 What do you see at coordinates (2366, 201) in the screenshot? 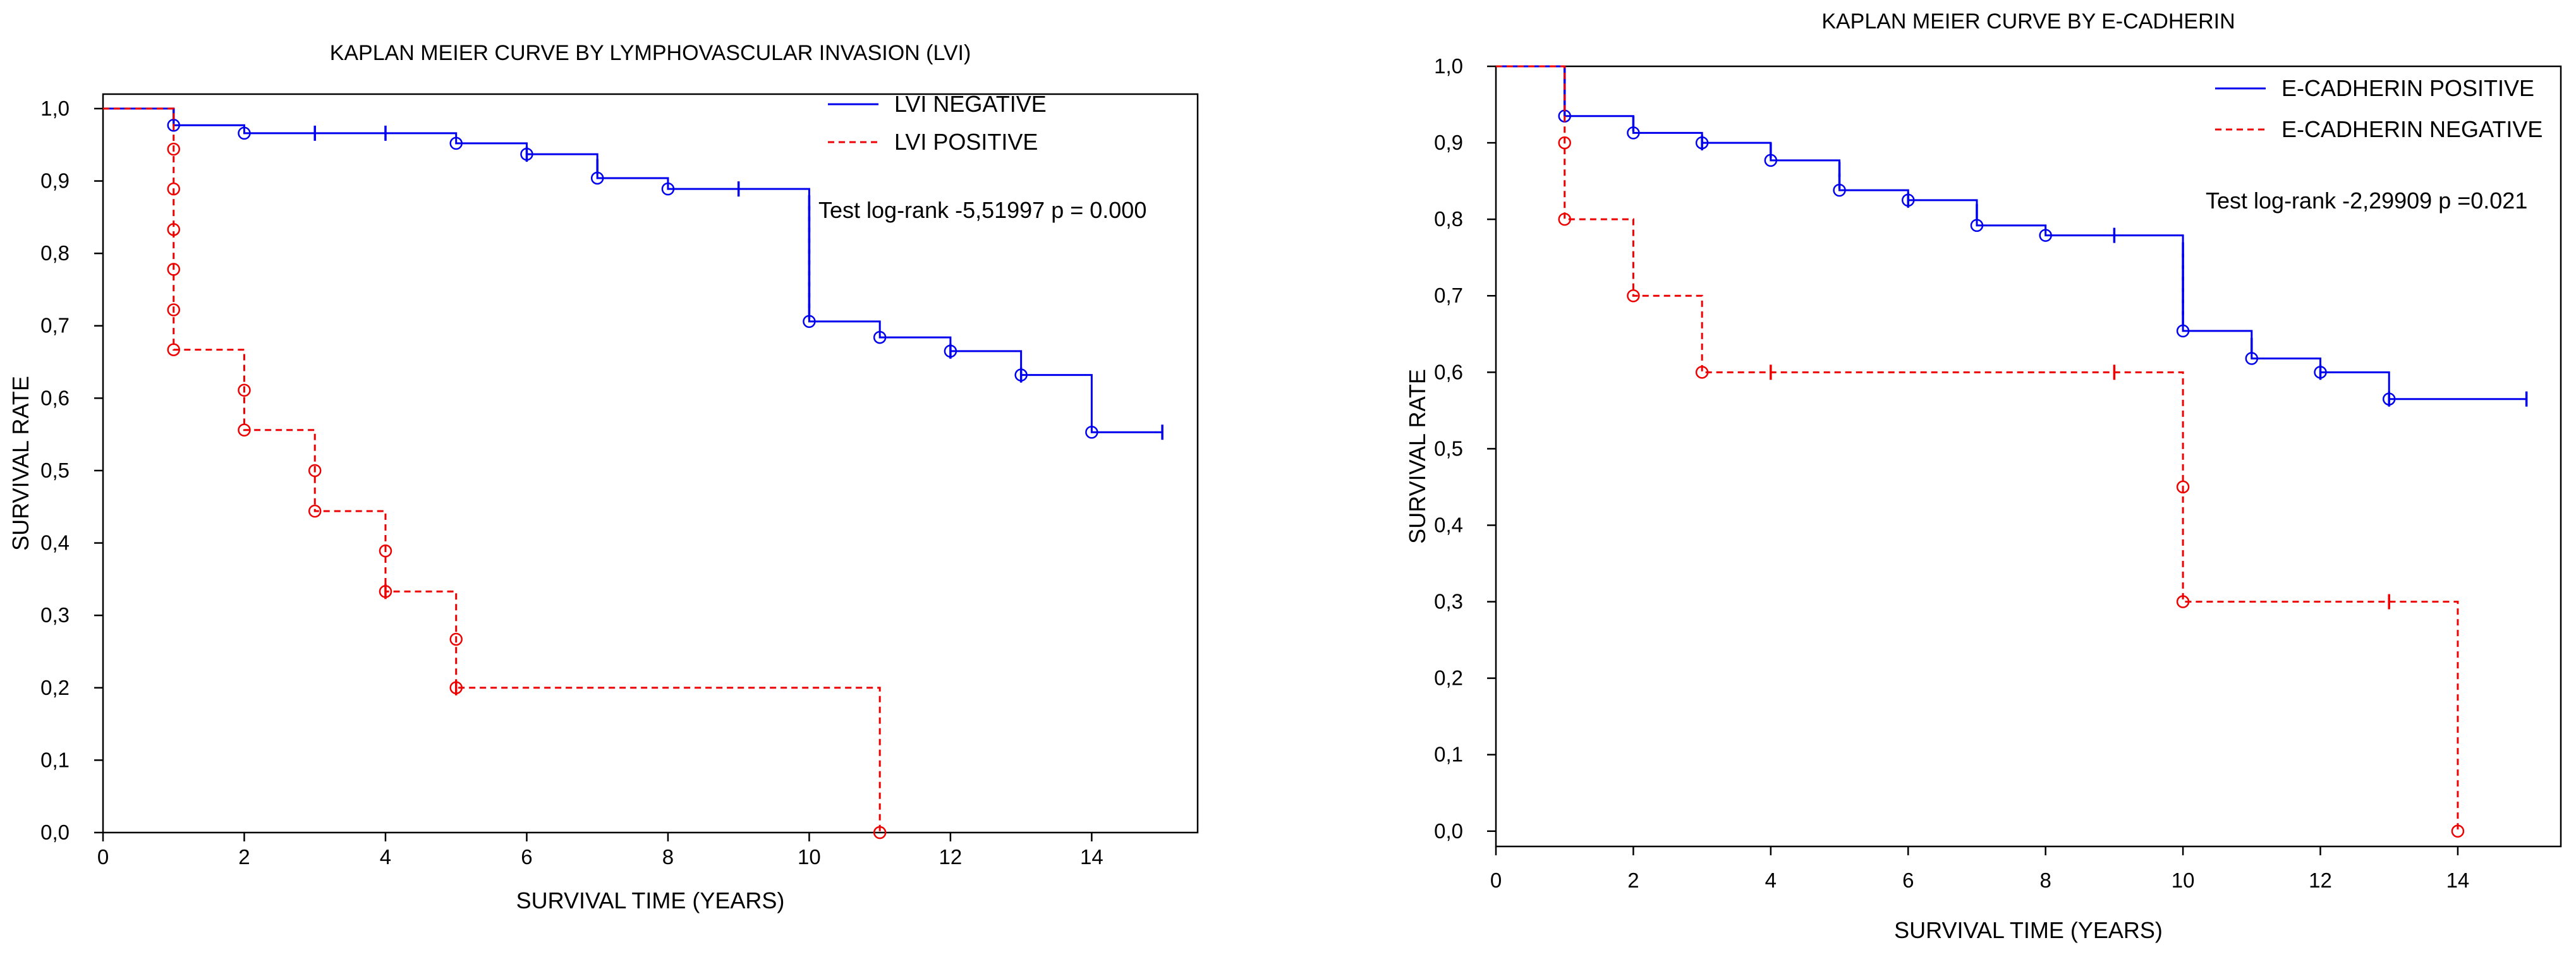
I see `log-rank-annotation: Test log-rank -2,29909 p =0.021` at bounding box center [2366, 201].